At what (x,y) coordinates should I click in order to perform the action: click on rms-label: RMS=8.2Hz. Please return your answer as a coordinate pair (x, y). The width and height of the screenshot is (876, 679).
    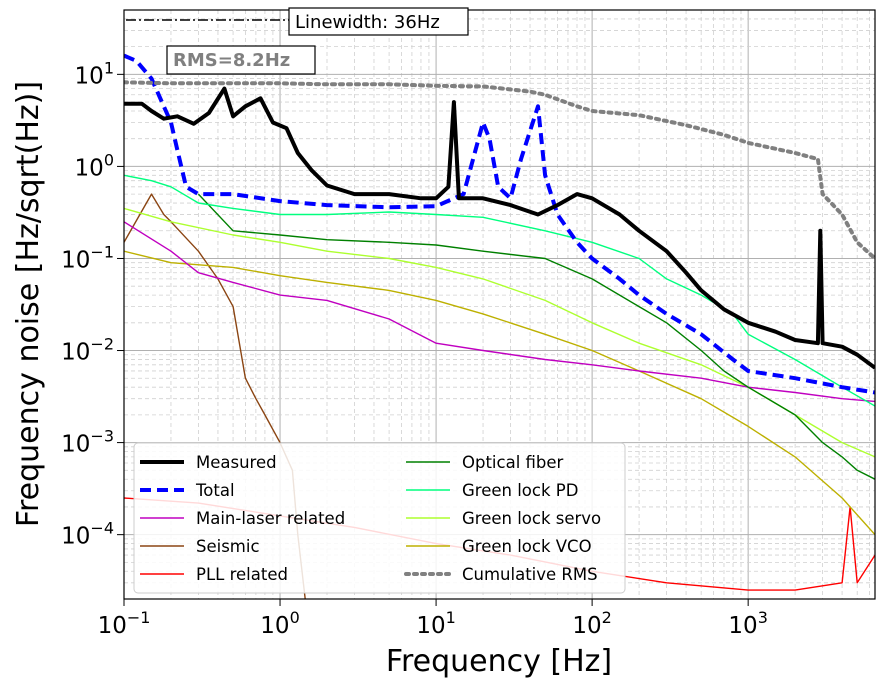
    Looking at the image, I should click on (231, 60).